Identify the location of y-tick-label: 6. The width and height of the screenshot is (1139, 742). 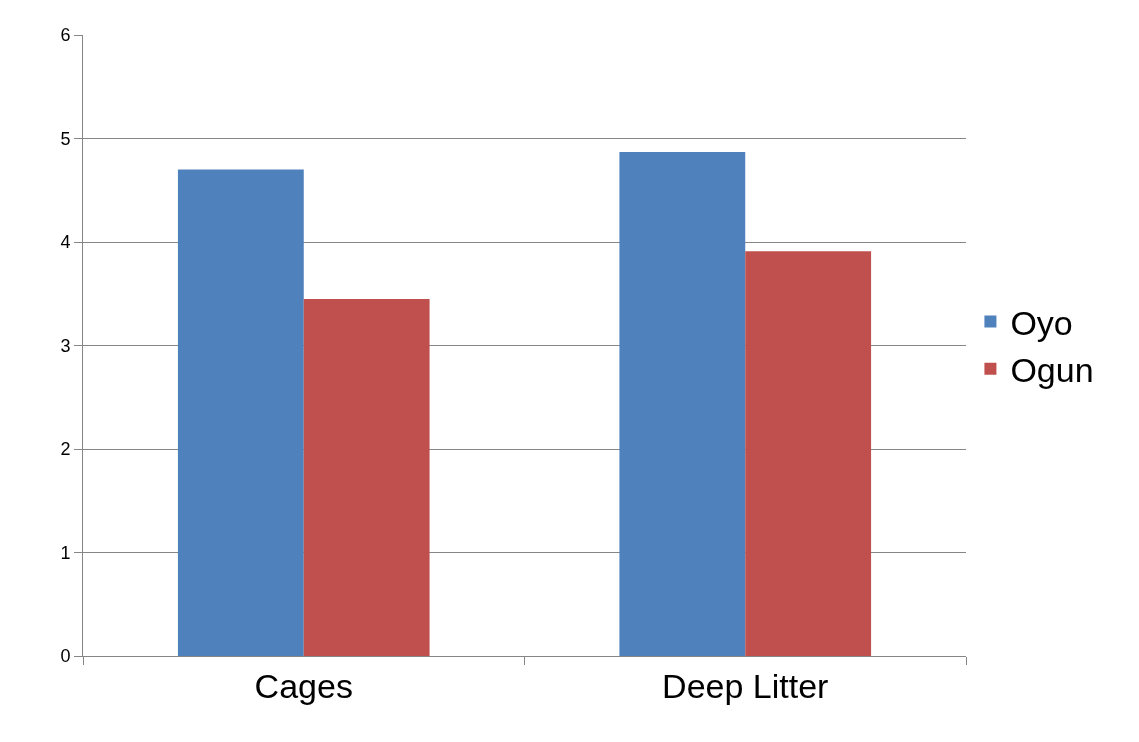
(65, 35).